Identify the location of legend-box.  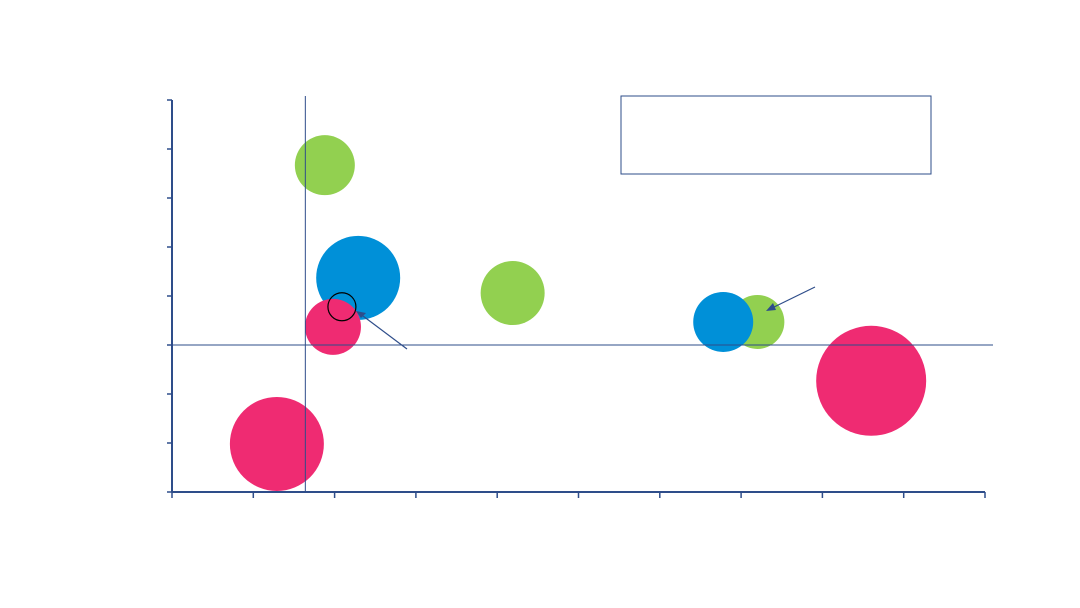
(776, 135).